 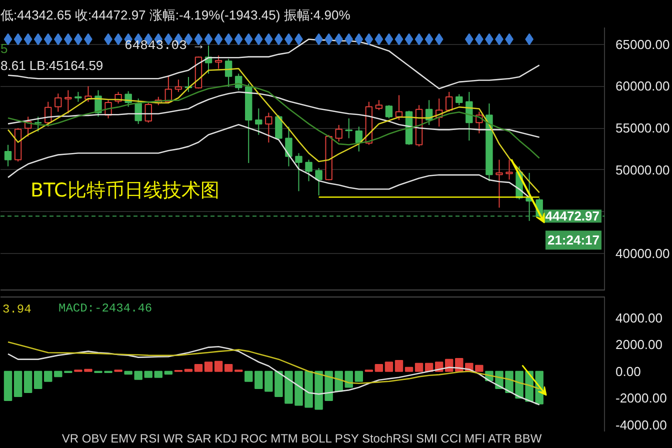 What do you see at coordinates (643, 170) in the screenshot?
I see `y-tick-label: 50000.00` at bounding box center [643, 170].